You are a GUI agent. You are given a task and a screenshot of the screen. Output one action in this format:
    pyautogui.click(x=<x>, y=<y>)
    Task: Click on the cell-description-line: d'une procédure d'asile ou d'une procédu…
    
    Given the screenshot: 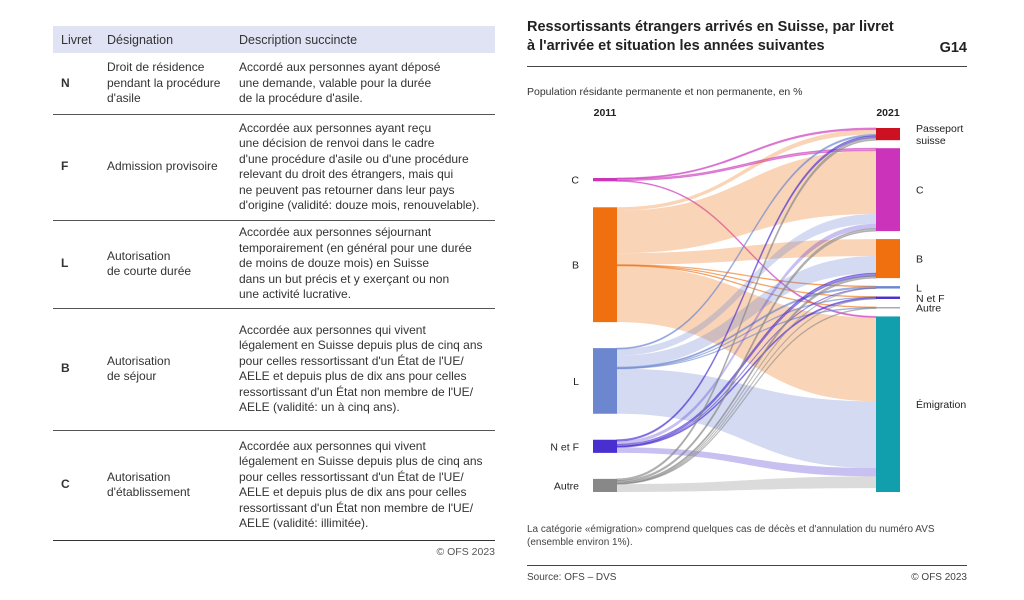 What is the action you would take?
    pyautogui.click(x=354, y=158)
    